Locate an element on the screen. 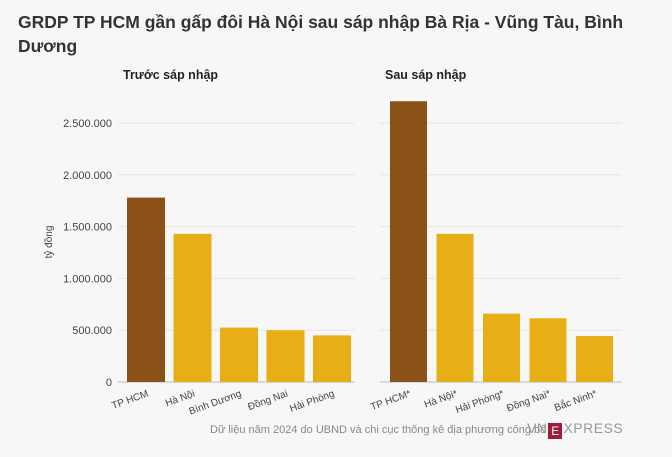 This screenshot has width=672, height=457. x-tick-label: Hải Phòng* is located at coordinates (479, 402).